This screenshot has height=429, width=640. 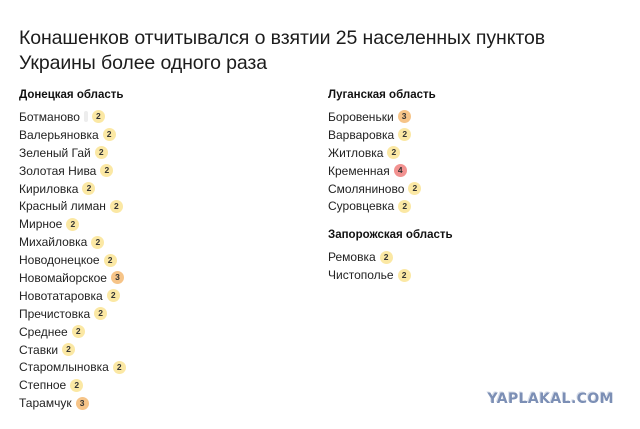 I want to click on settlement-name: Кременная, so click(x=359, y=170).